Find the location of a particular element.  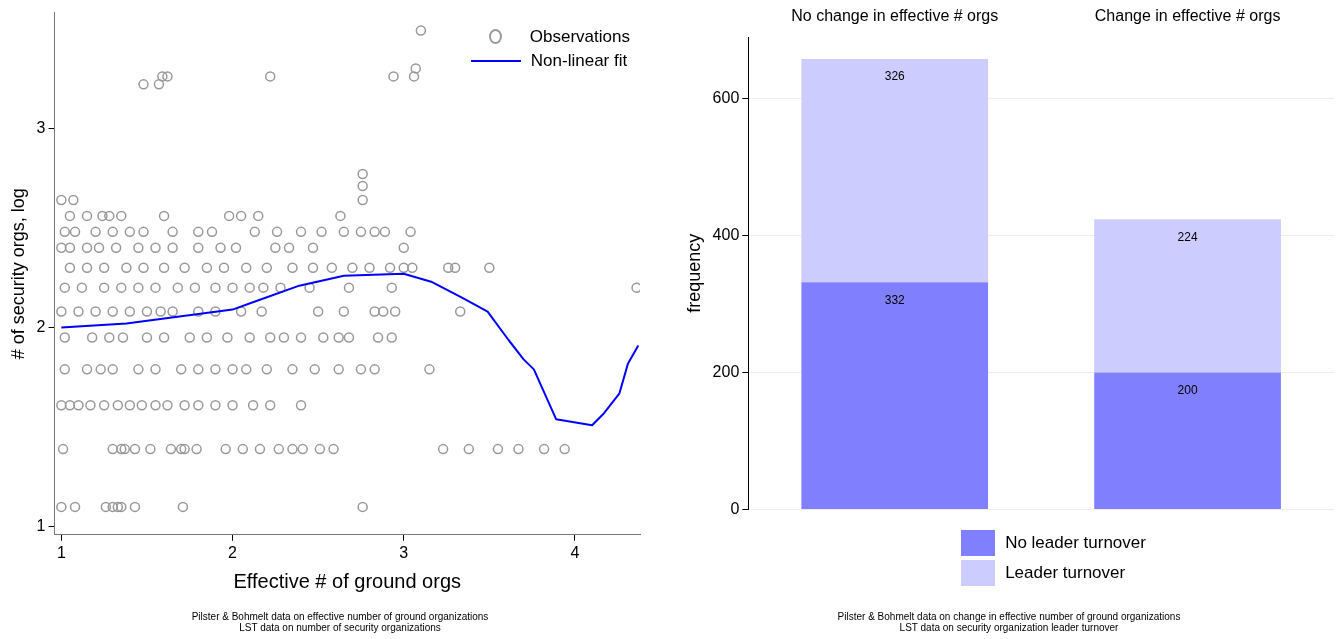

y-axis-title: frequency is located at coordinates (693, 273).